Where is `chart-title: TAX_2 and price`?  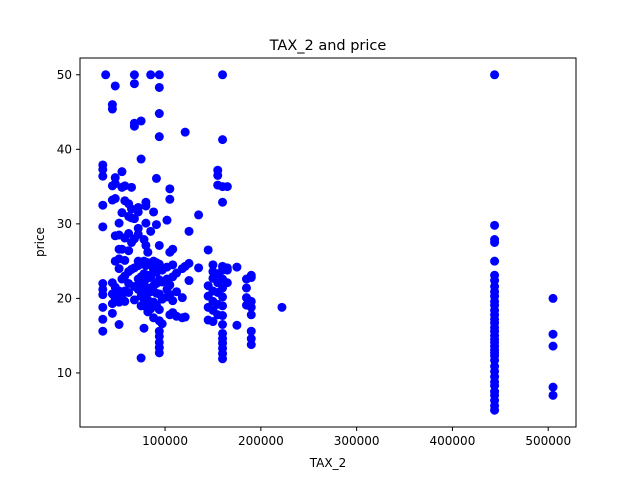 chart-title: TAX_2 and price is located at coordinates (328, 46).